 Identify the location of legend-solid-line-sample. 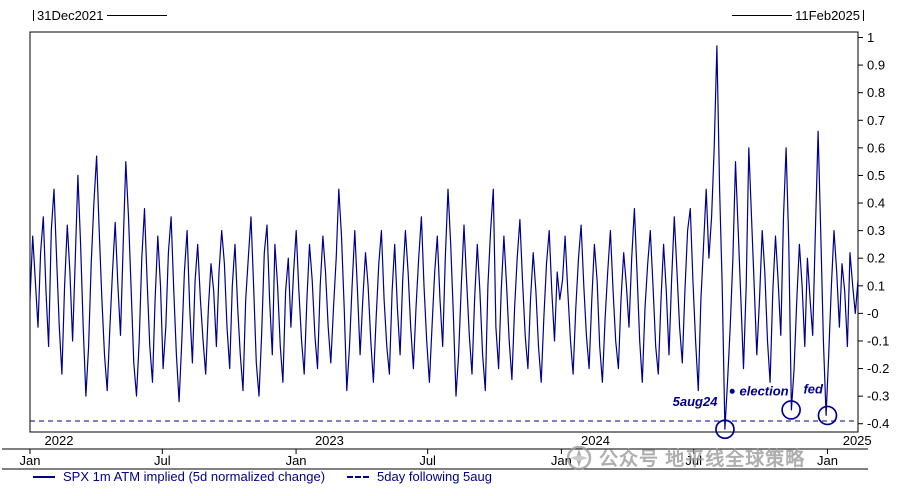
(44, 476).